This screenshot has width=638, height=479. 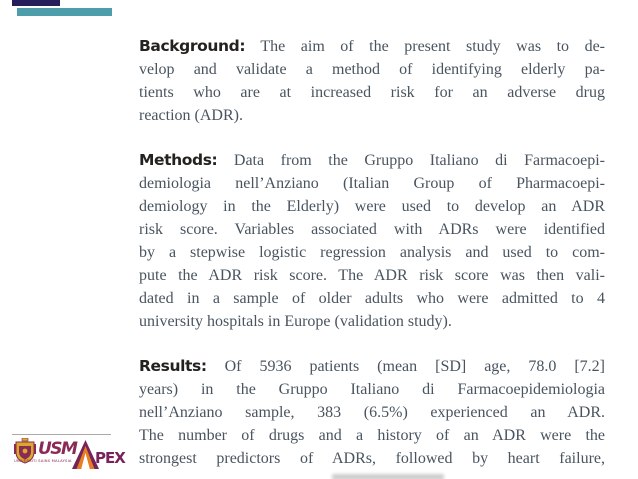 What do you see at coordinates (192, 46) in the screenshot?
I see `section-label: Background:` at bounding box center [192, 46].